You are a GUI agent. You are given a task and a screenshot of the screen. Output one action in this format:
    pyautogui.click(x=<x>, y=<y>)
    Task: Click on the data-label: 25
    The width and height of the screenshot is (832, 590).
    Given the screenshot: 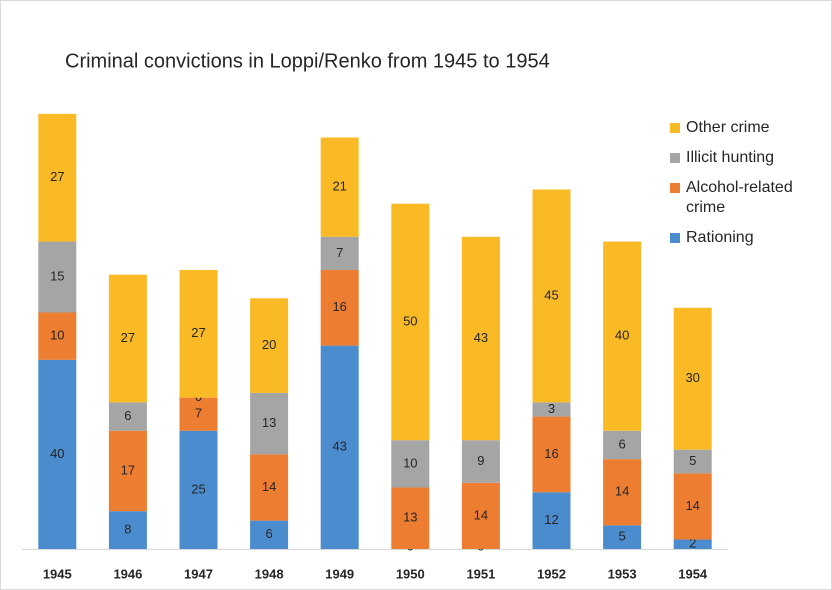 What is the action you would take?
    pyautogui.click(x=198, y=488)
    